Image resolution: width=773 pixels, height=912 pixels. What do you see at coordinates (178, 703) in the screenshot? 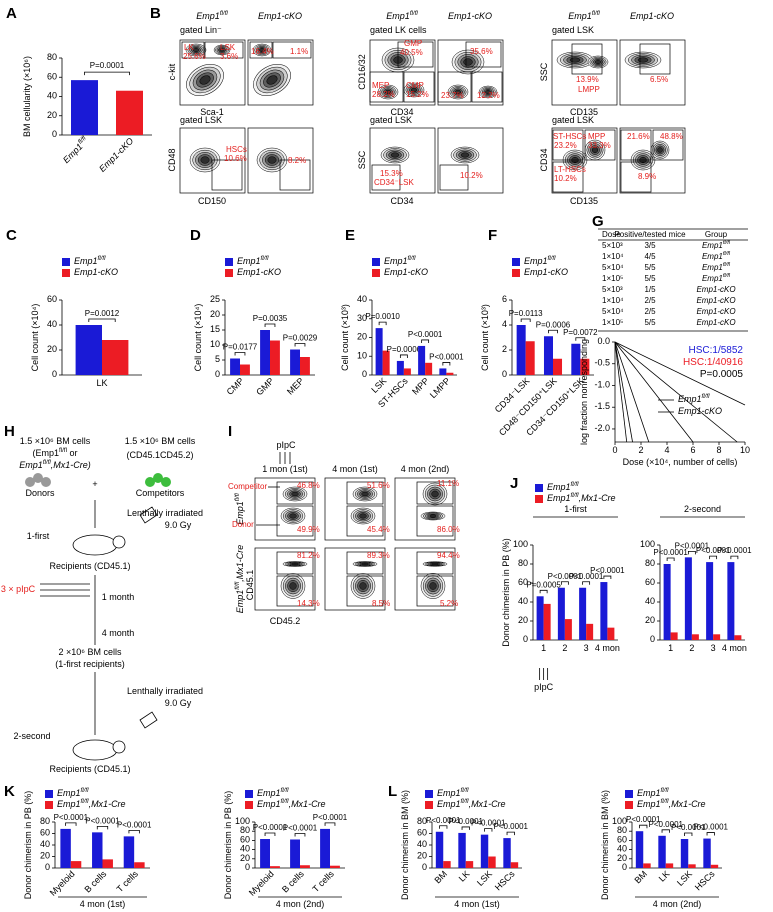
I see `schematic-text: 9.0 Gy` at bounding box center [178, 703].